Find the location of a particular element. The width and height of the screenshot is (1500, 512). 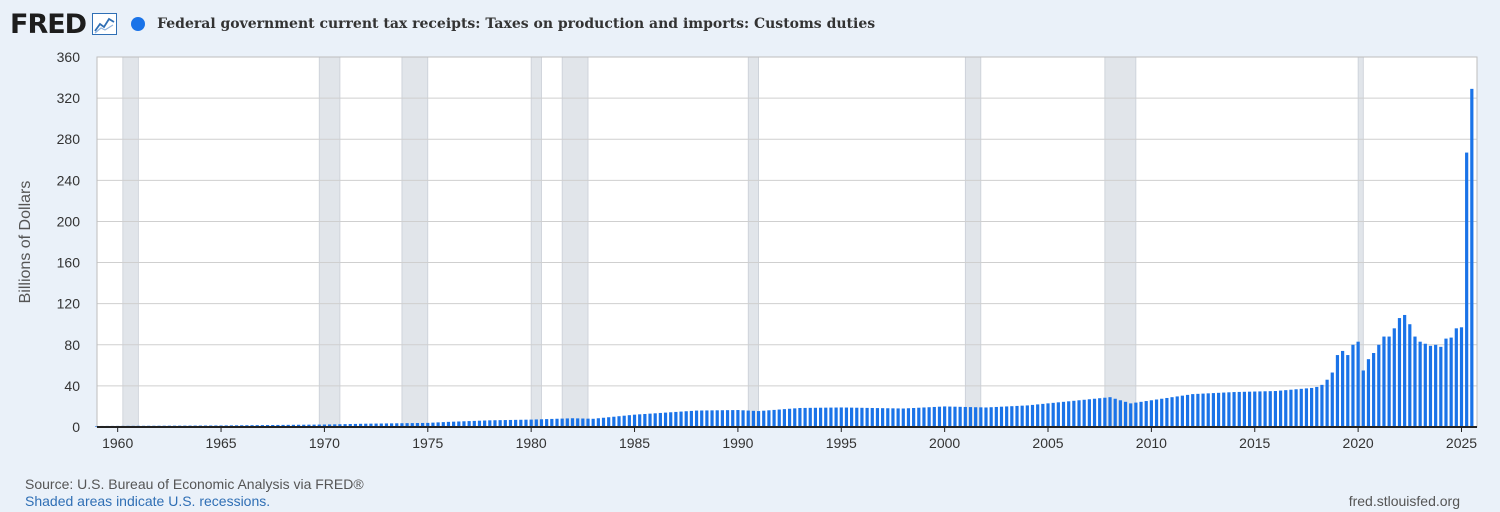

y-tick-label: 40 is located at coordinates (72, 386).